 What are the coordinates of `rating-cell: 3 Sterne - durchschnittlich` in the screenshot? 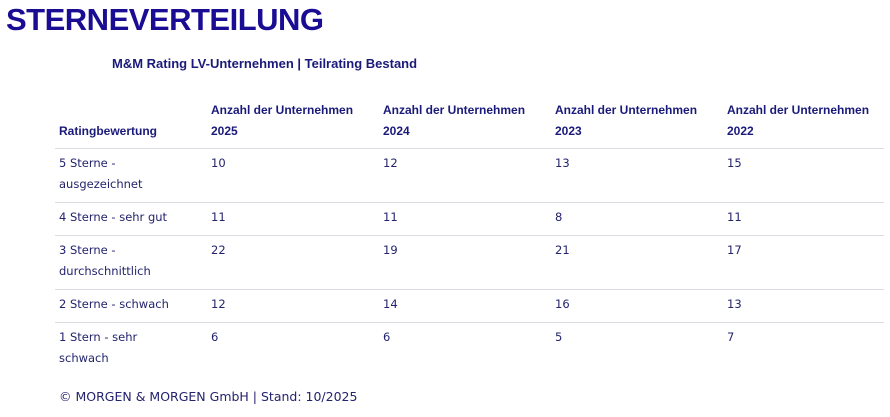 It's located at (131, 262).